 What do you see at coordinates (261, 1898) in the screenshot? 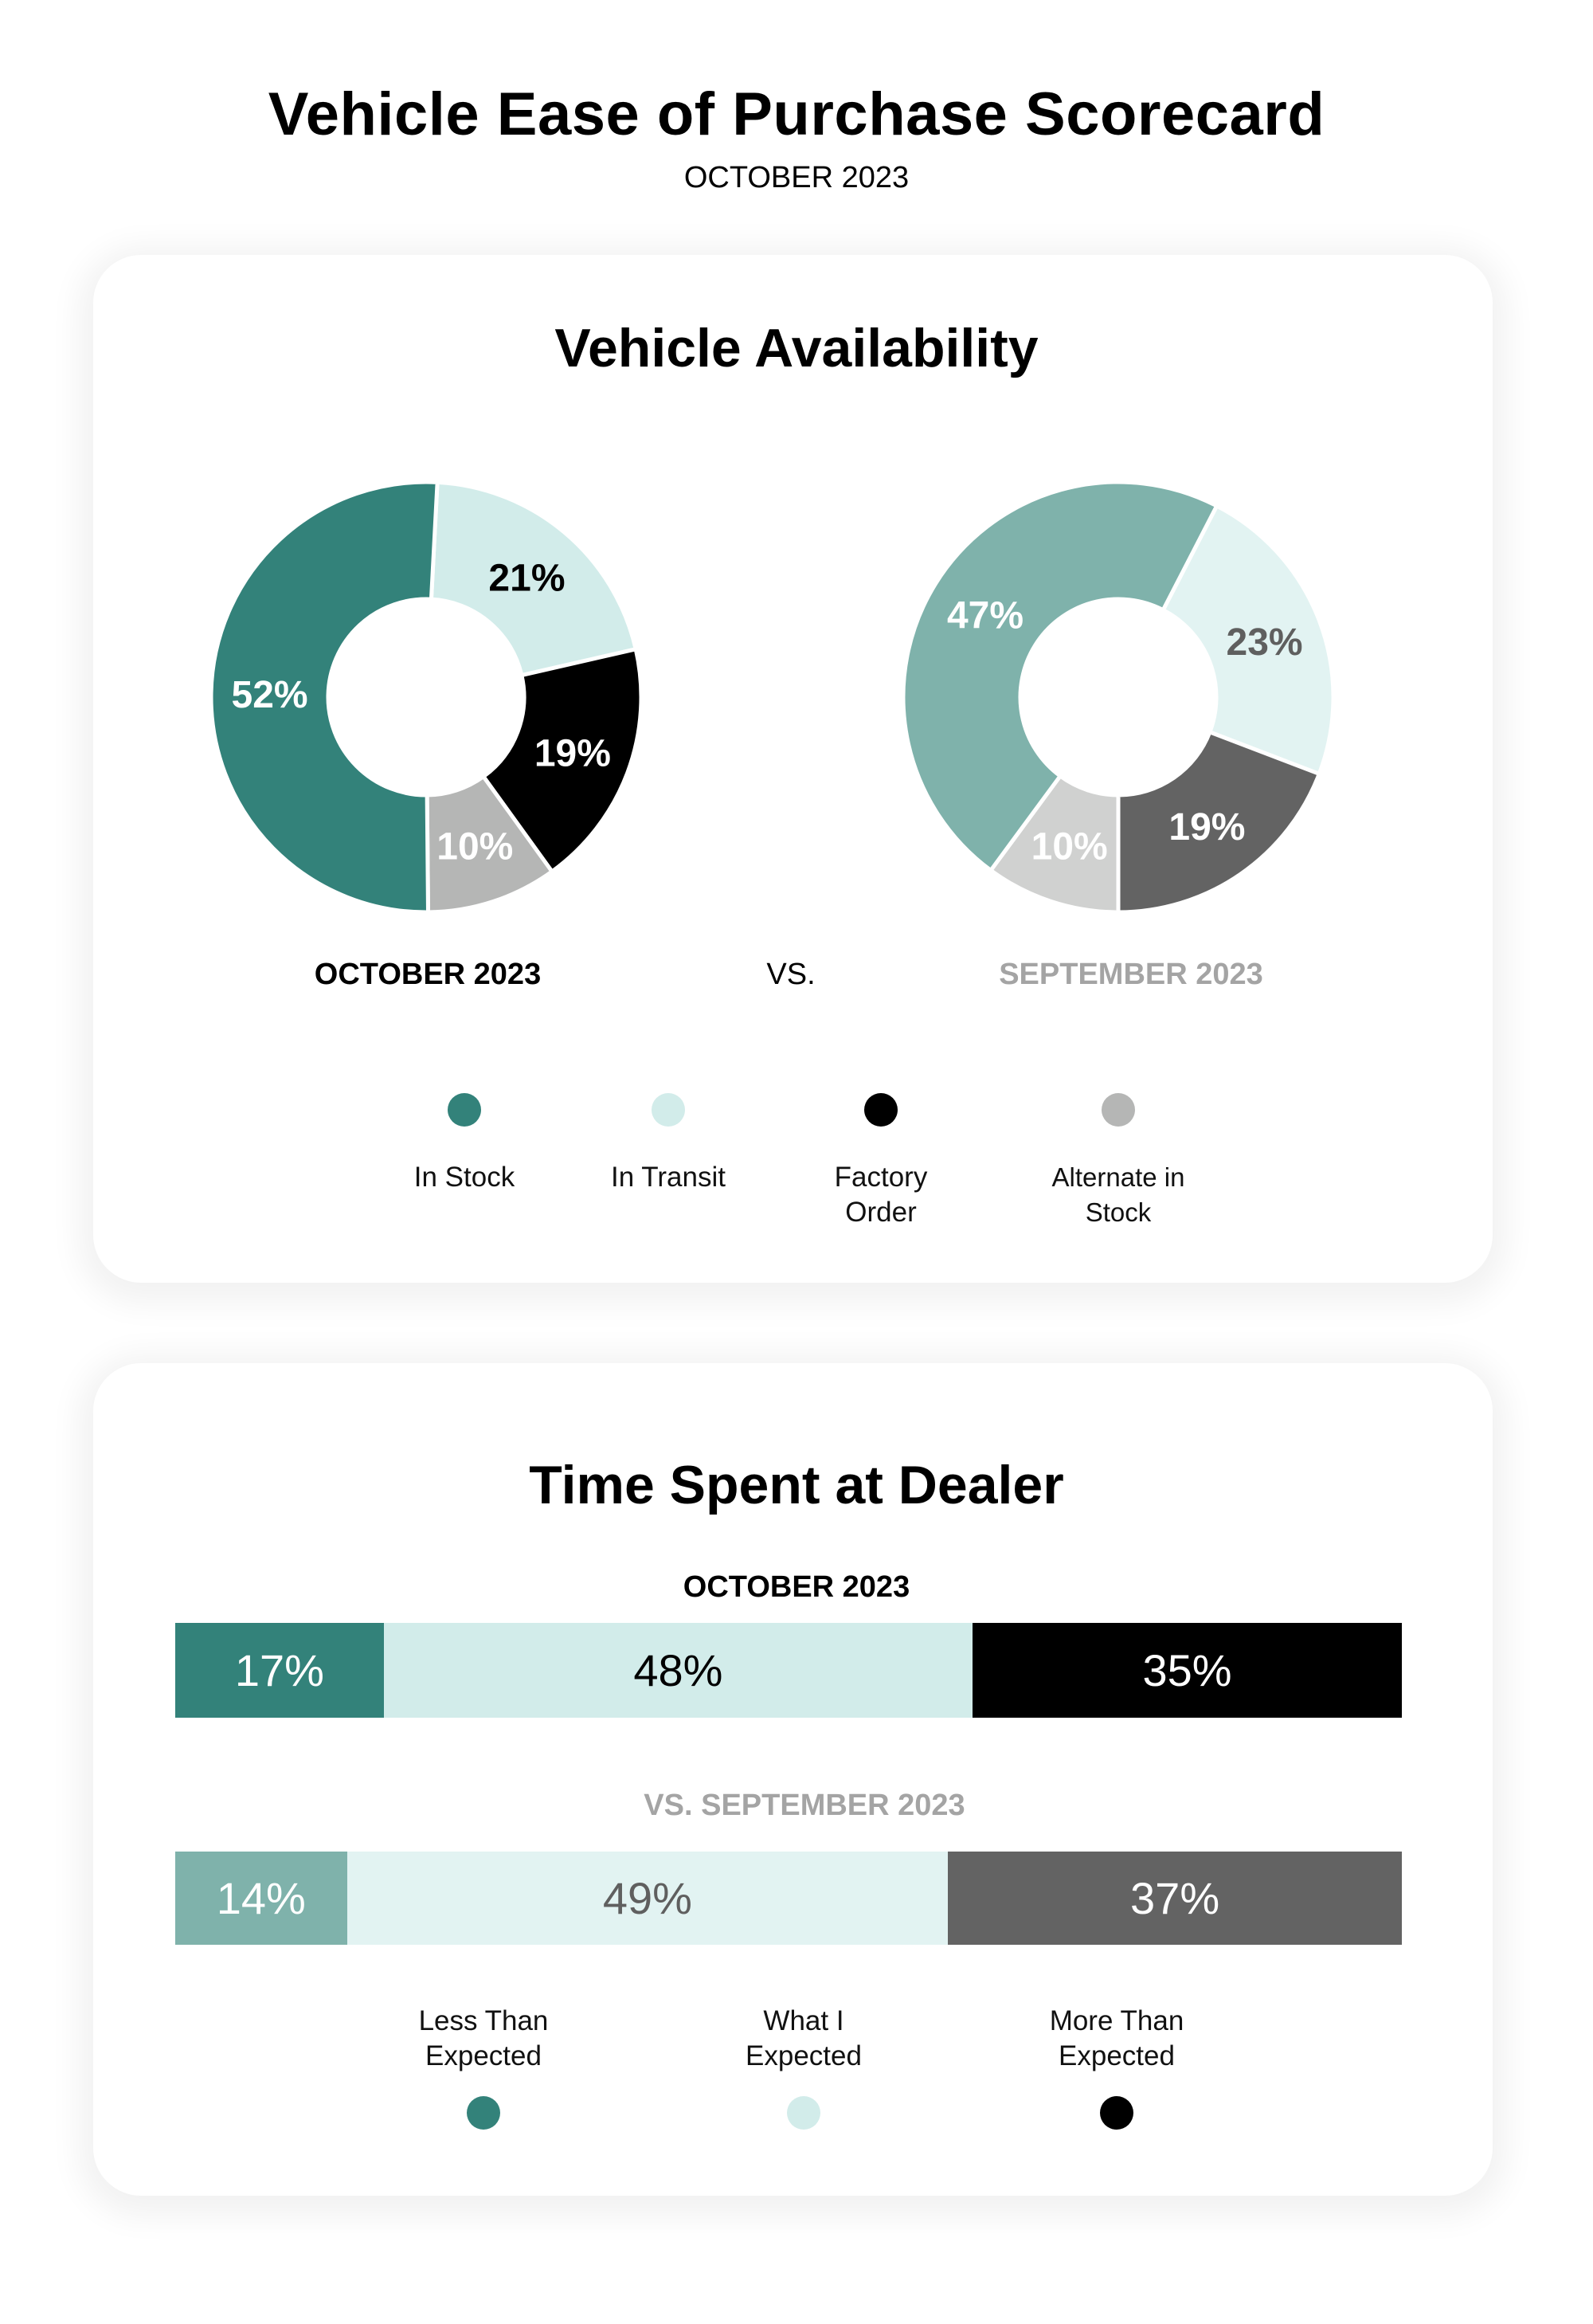
I see `bar-segment-less-than-expected: 14%` at bounding box center [261, 1898].